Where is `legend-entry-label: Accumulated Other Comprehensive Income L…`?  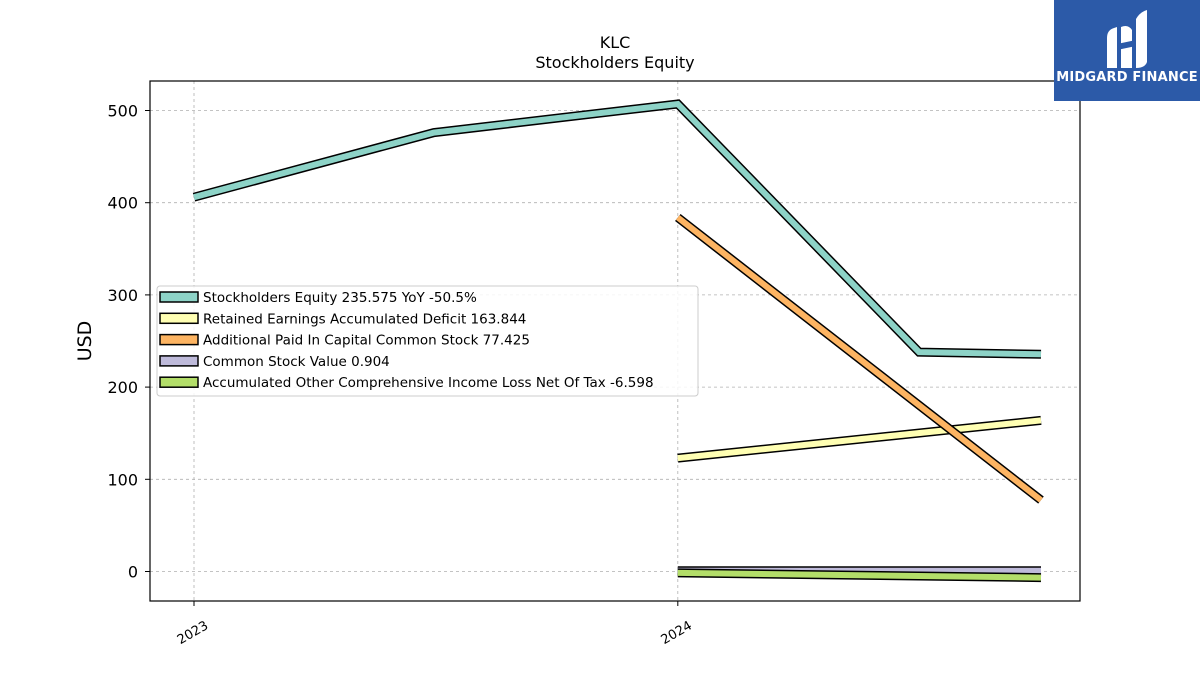
legend-entry-label: Accumulated Other Comprehensive Income L… is located at coordinates (428, 383).